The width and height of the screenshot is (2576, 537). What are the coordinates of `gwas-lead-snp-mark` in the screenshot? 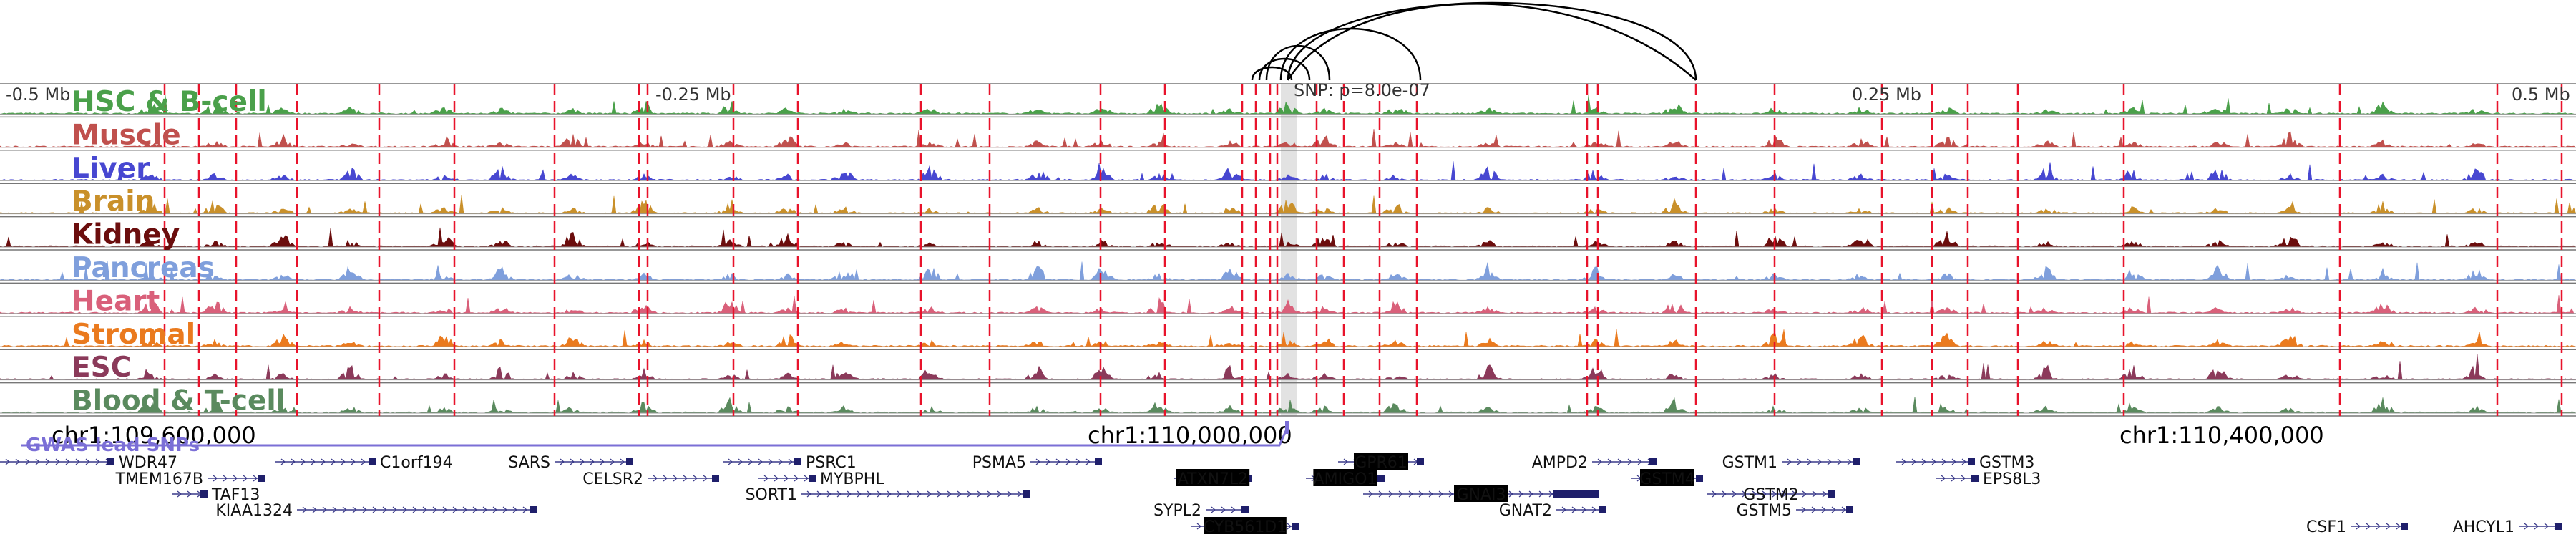 It's located at (1287, 427).